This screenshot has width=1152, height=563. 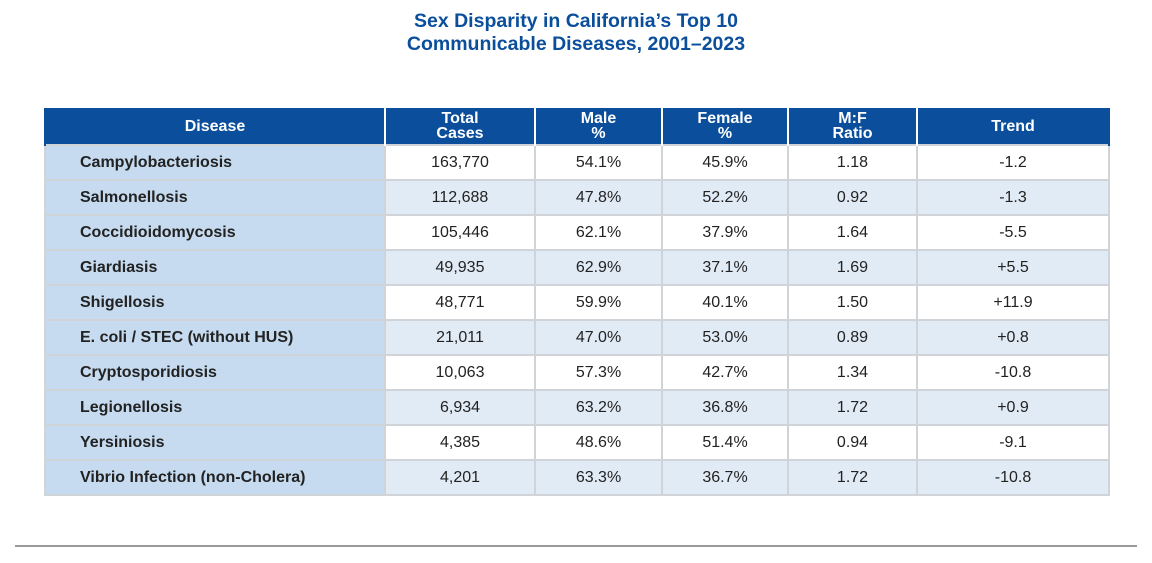 What do you see at coordinates (1013, 267) in the screenshot?
I see `trend-cell: +5.5` at bounding box center [1013, 267].